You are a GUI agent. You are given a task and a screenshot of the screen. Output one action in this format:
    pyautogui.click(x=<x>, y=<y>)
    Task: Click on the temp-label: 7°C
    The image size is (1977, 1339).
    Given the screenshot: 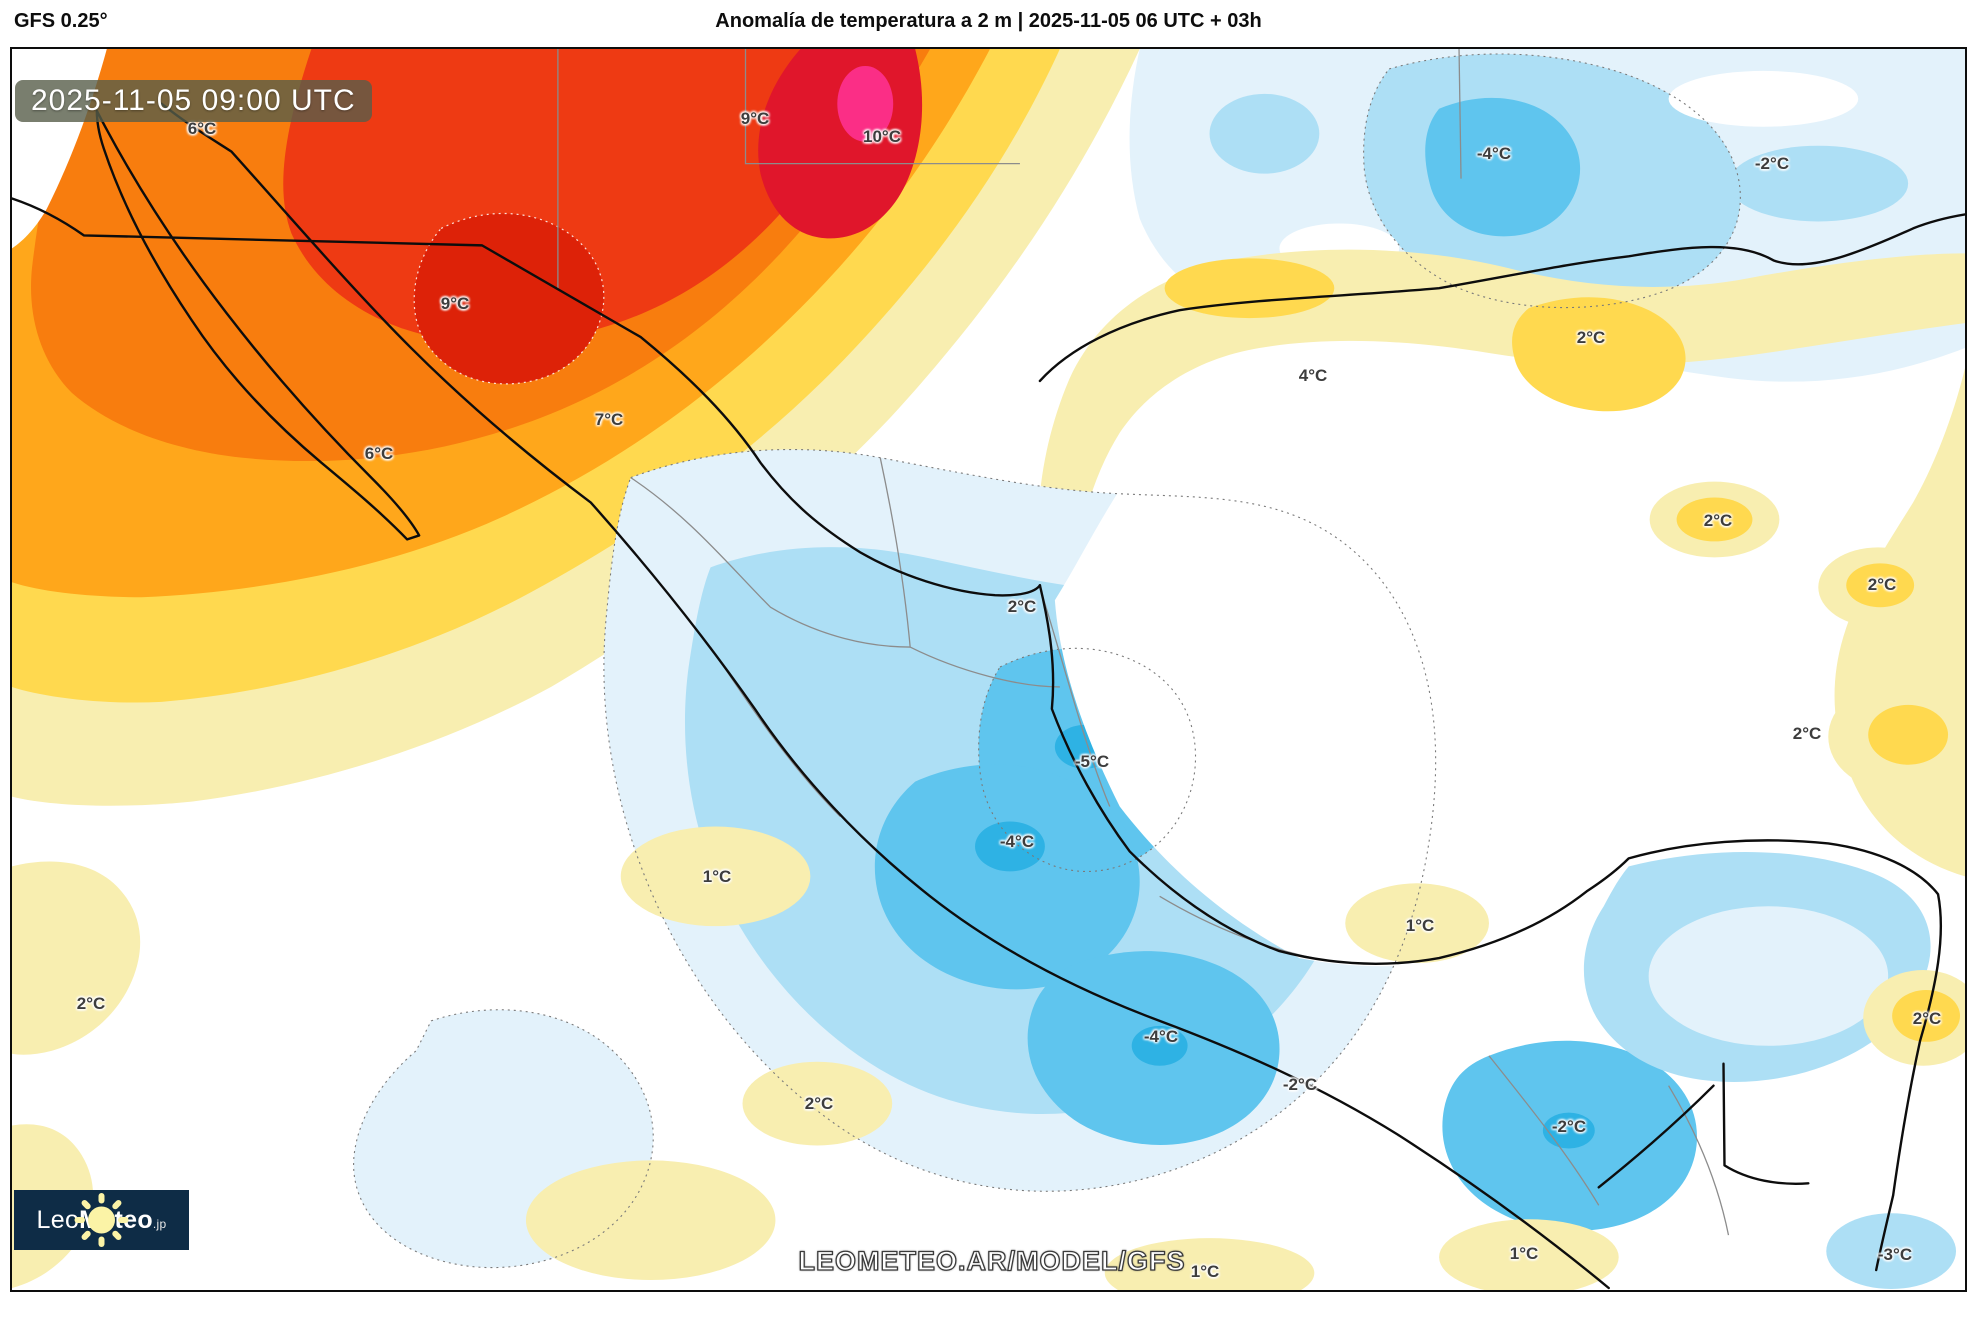 What is the action you would take?
    pyautogui.click(x=609, y=419)
    